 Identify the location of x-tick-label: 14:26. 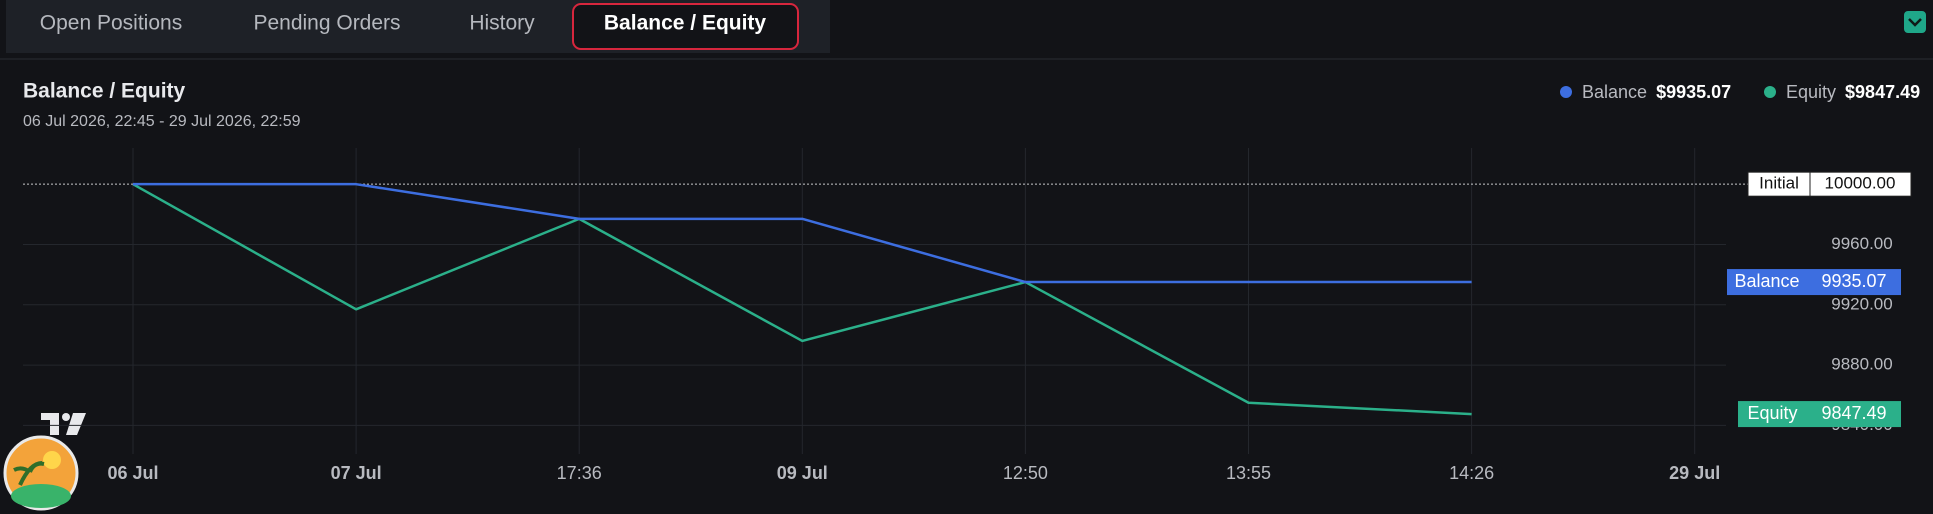
(1471, 473).